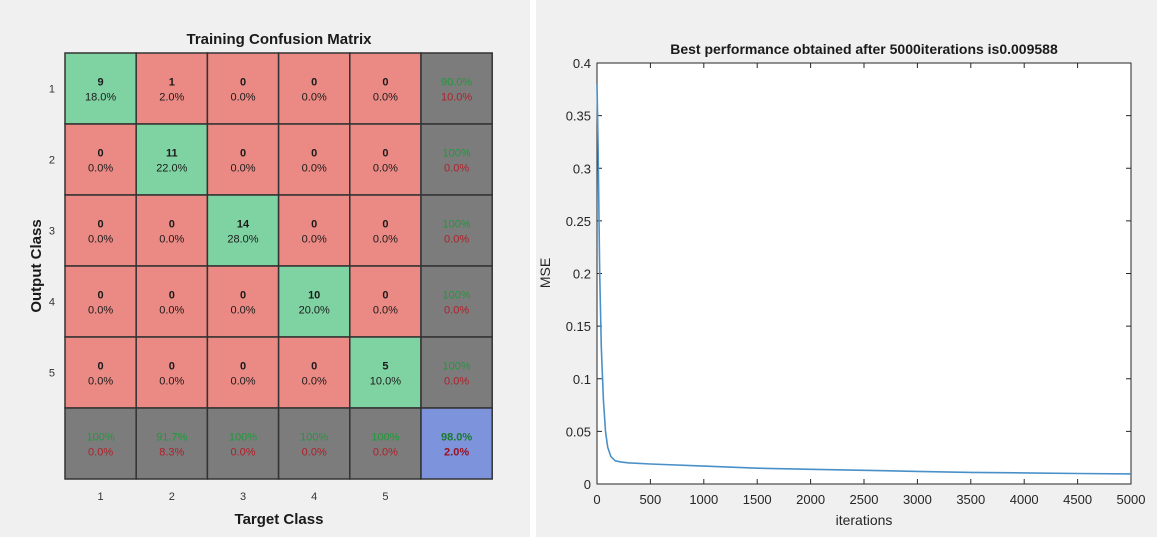 Image resolution: width=1157 pixels, height=537 pixels. I want to click on x-tick-label: 2500, so click(864, 499).